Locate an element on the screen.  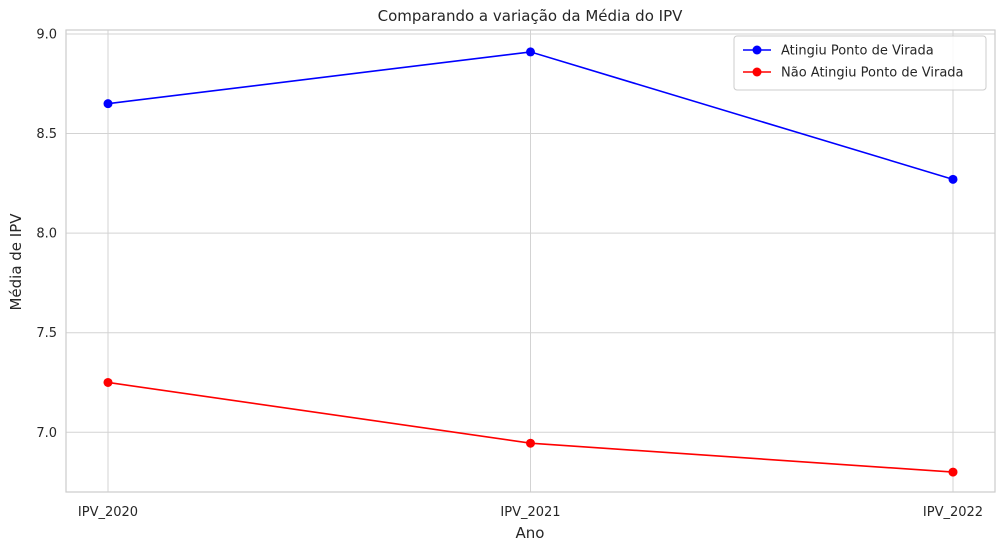
y-axis-label: Média de IPV is located at coordinates (16, 262).